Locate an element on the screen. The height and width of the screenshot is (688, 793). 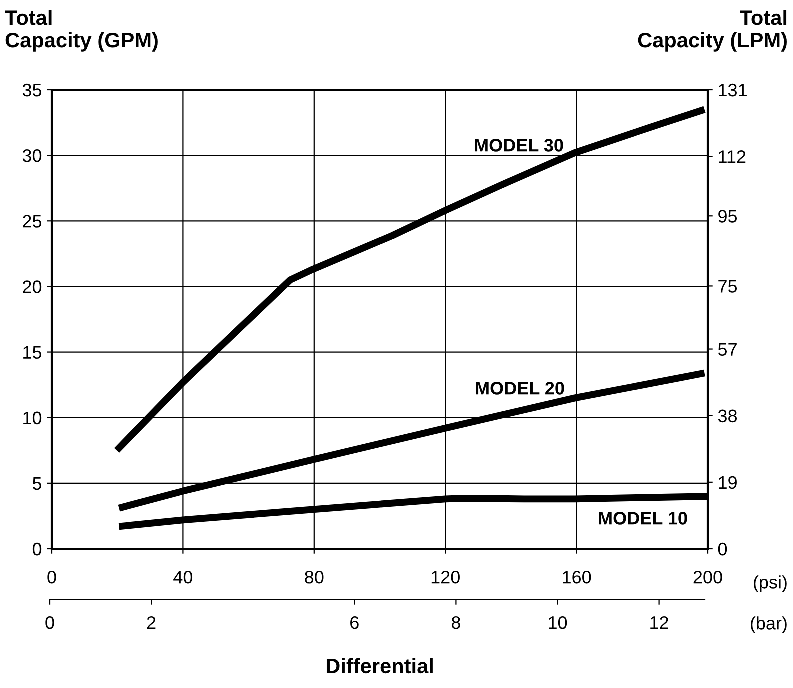
y-tick-label: 35 is located at coordinates (32, 90).